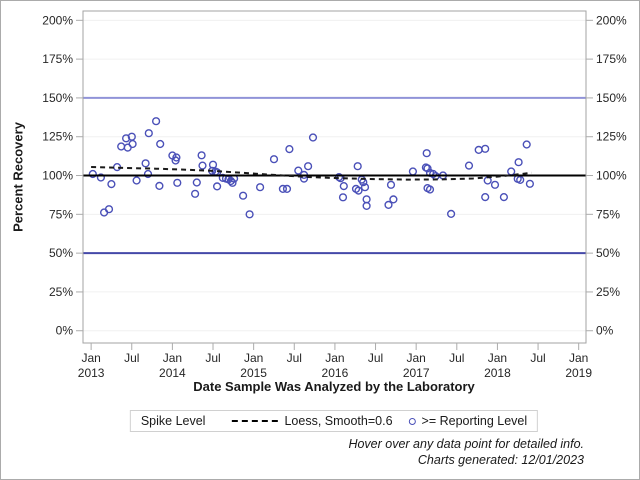 The width and height of the screenshot is (640, 480). I want to click on y-tick-label: 0%, so click(65, 331).